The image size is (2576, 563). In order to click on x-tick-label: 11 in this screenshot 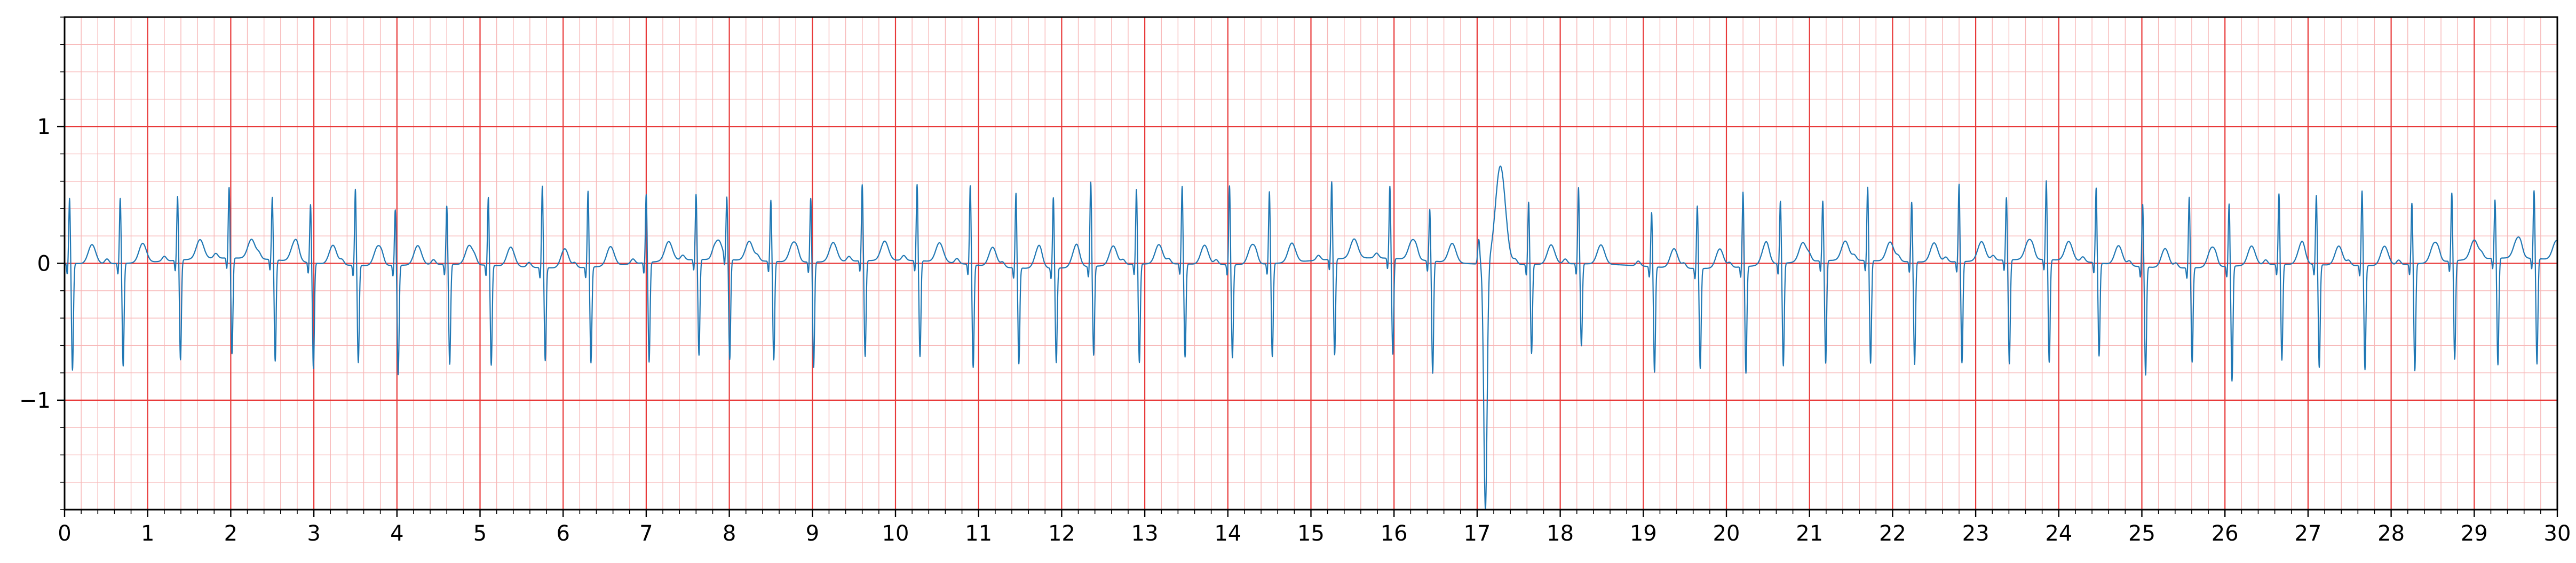, I will do `click(978, 533)`.